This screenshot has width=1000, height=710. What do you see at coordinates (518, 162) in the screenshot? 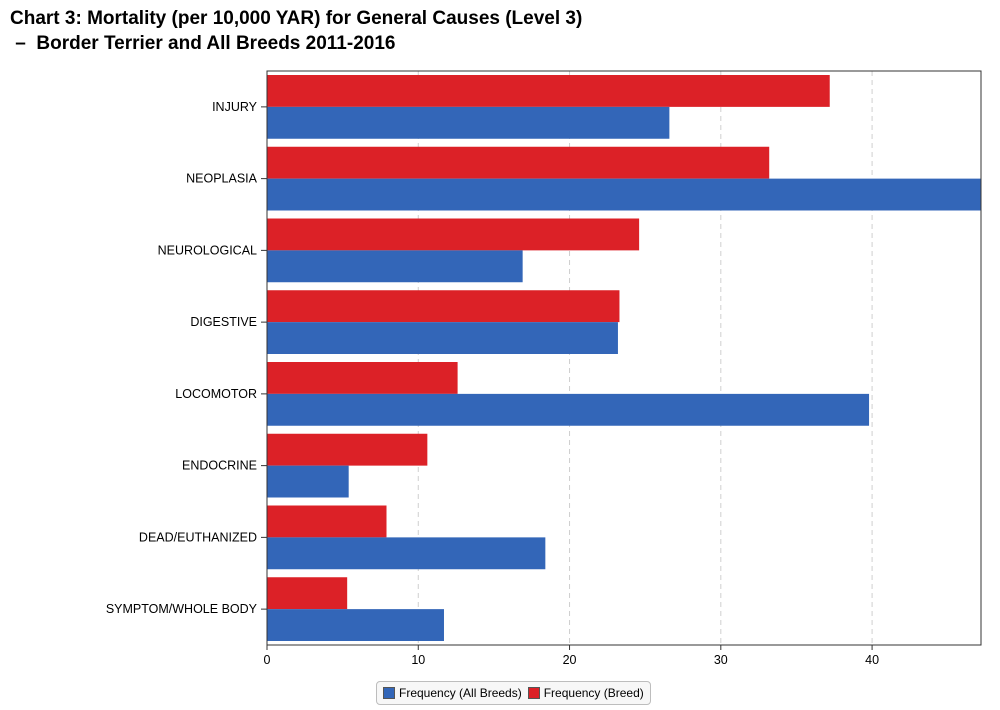
I see `bar-breed-neoplasia` at bounding box center [518, 162].